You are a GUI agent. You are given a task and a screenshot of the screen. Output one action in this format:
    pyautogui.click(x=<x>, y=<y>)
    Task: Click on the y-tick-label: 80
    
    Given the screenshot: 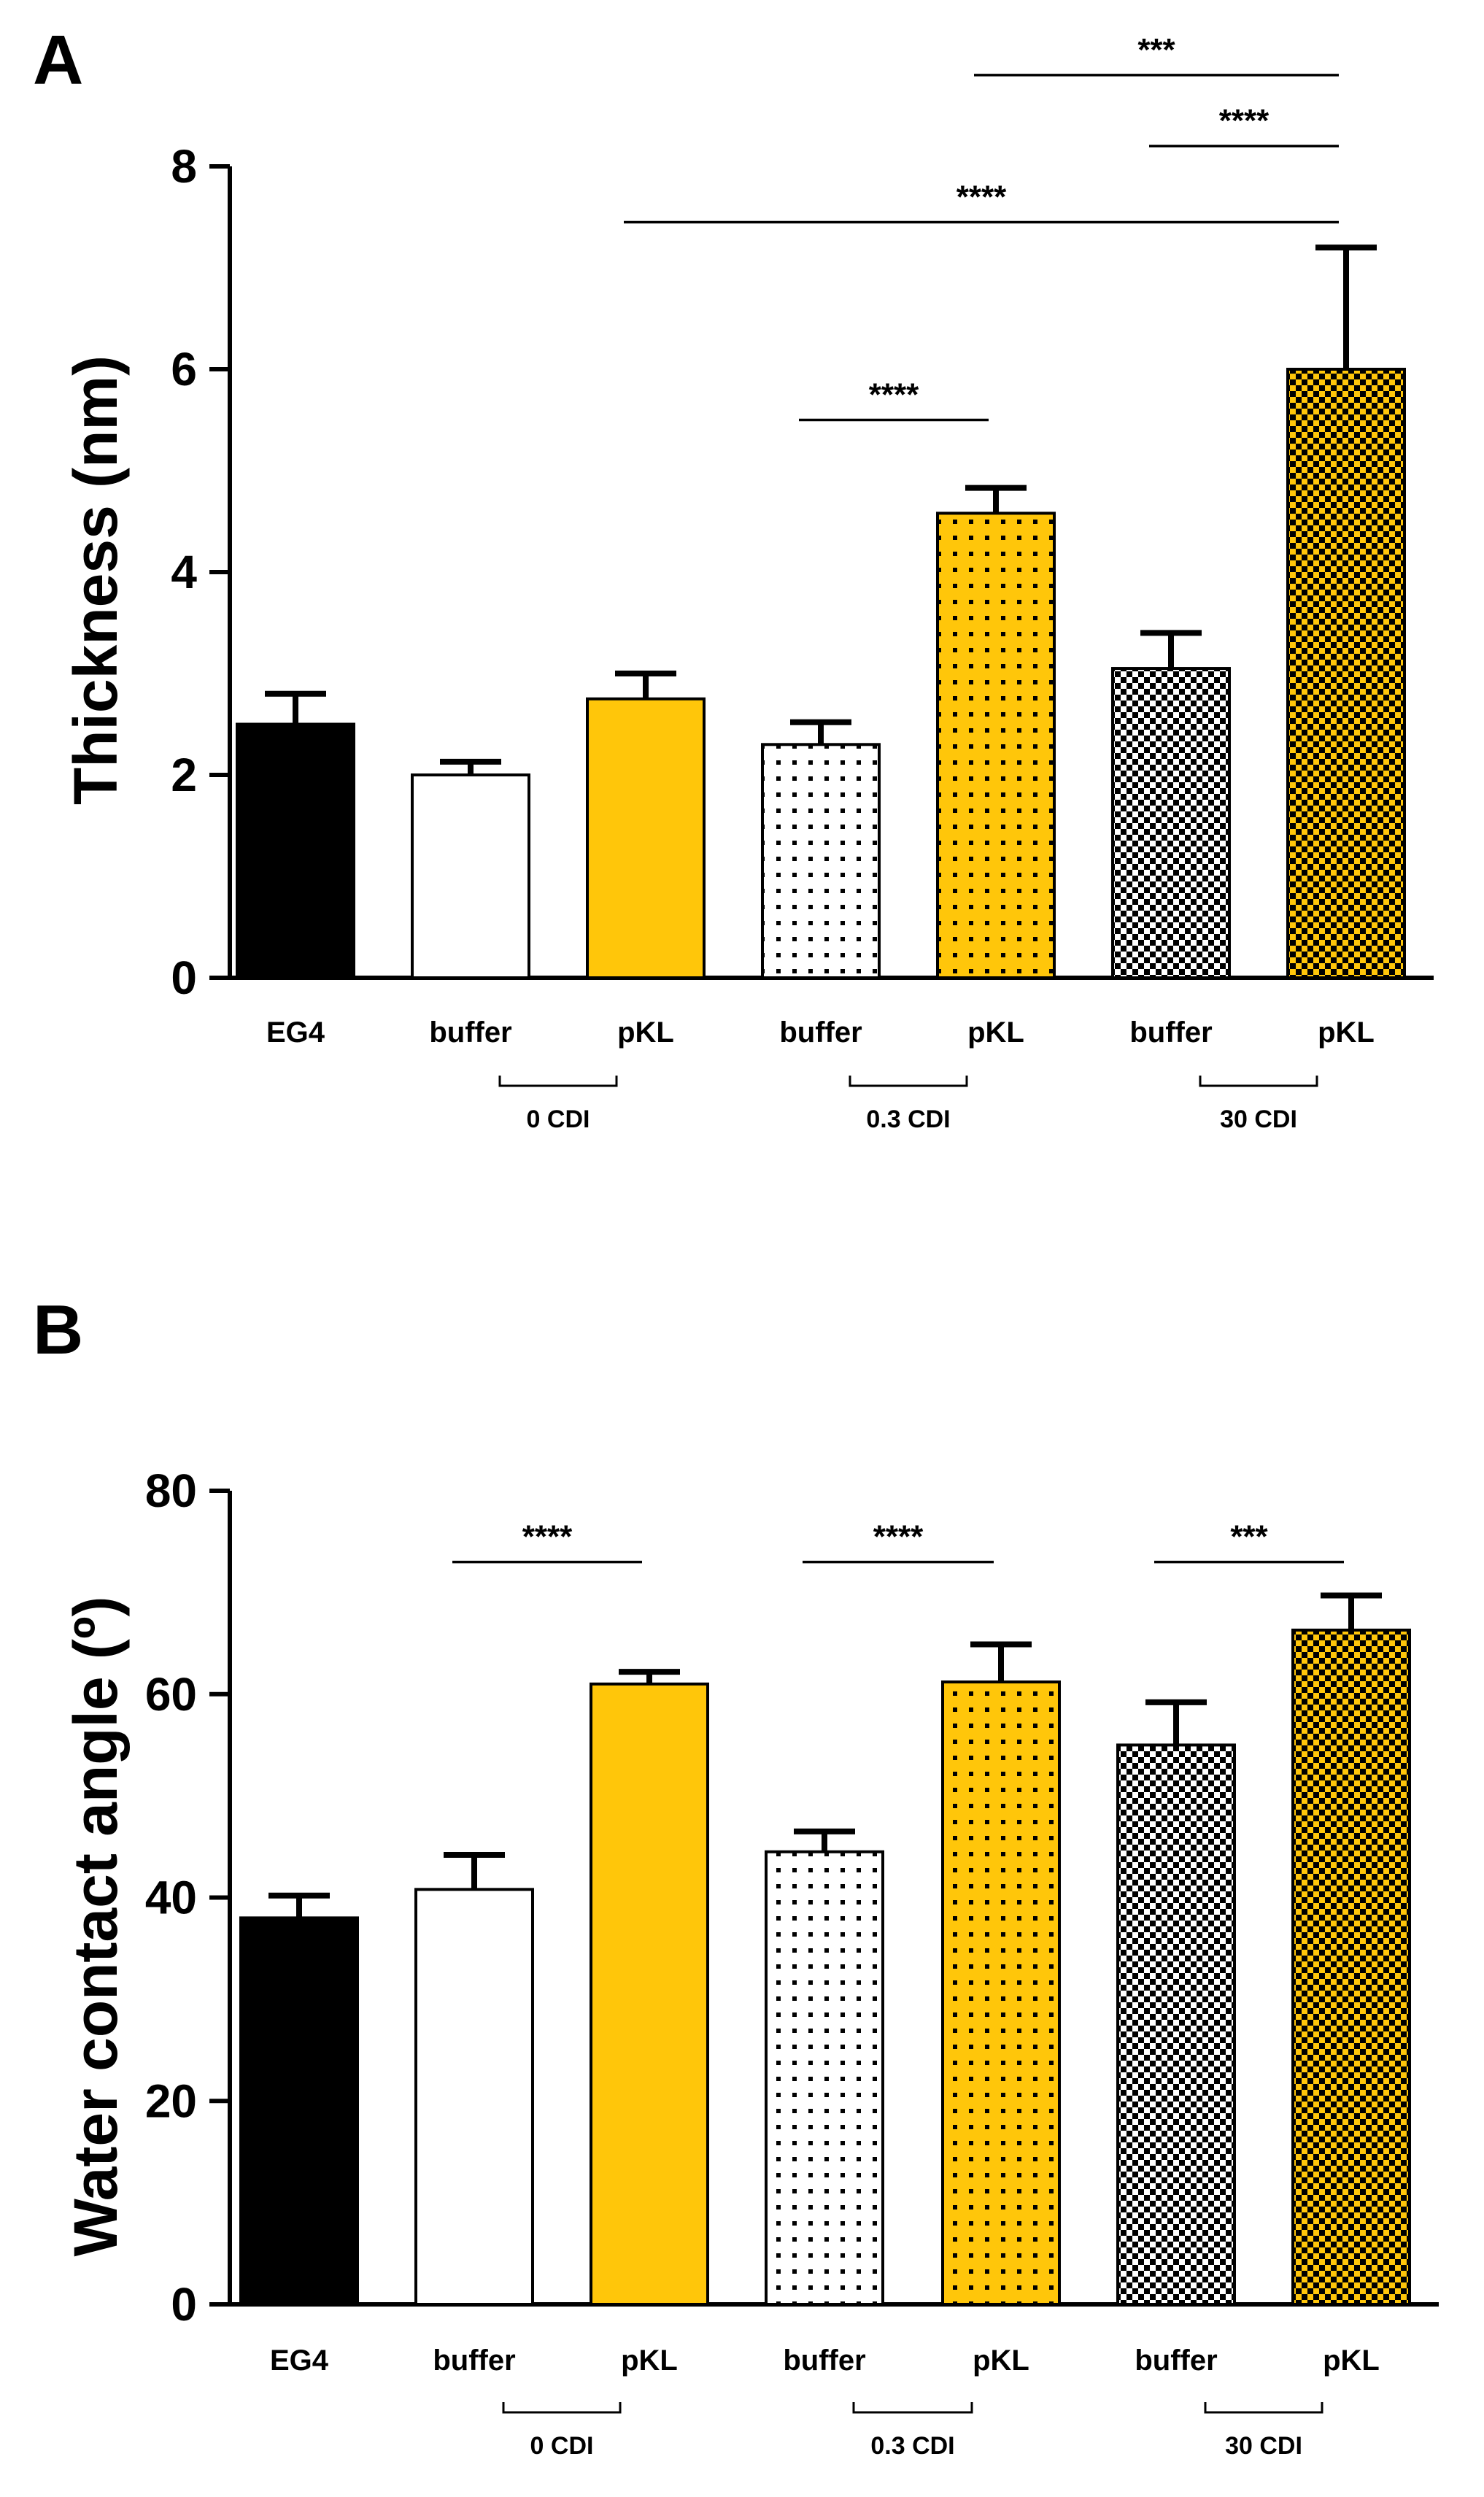 What is the action you would take?
    pyautogui.click(x=171, y=1490)
    